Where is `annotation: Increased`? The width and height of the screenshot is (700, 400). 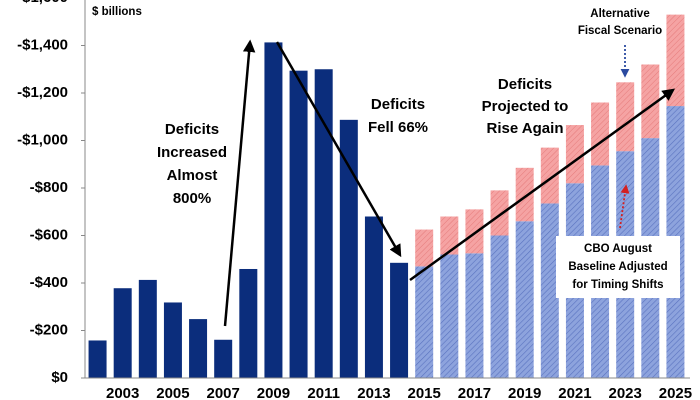
annotation: Increased is located at coordinates (192, 152).